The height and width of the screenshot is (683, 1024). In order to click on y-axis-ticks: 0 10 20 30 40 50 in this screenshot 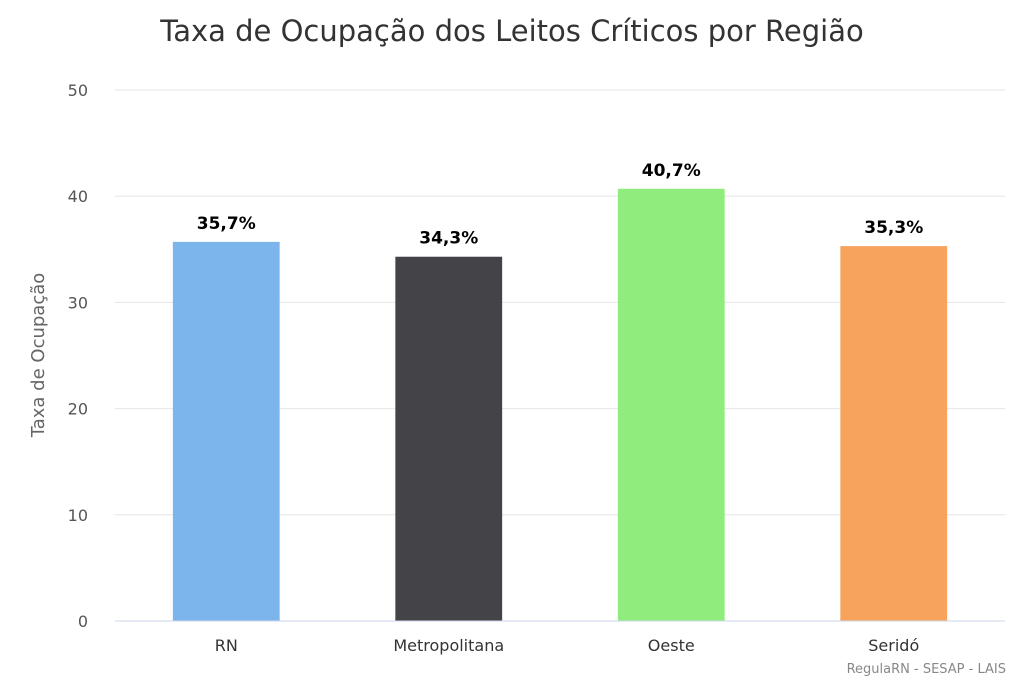, I will do `click(78, 356)`.